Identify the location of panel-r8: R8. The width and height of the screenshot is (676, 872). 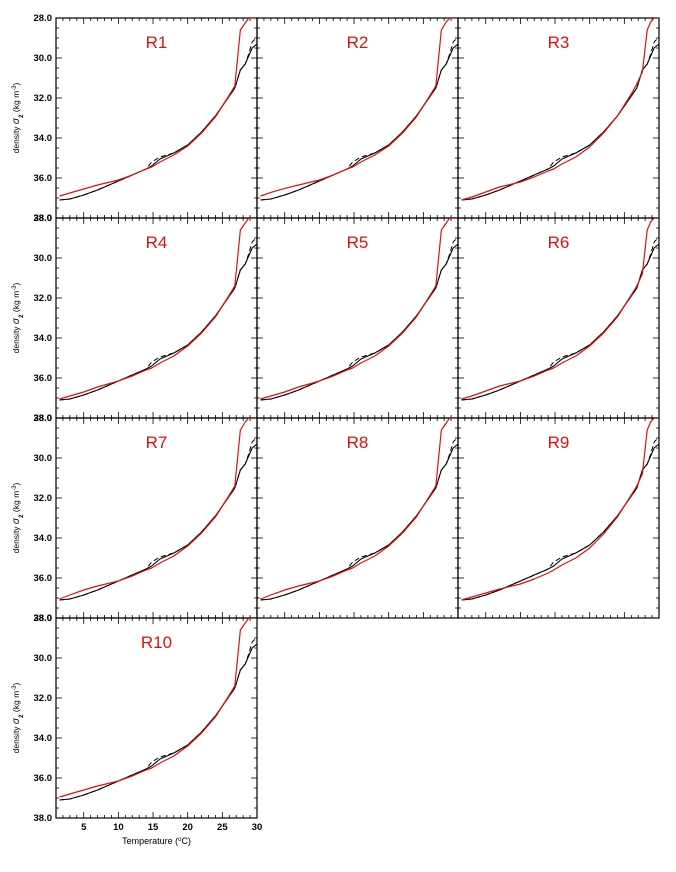
(357, 518).